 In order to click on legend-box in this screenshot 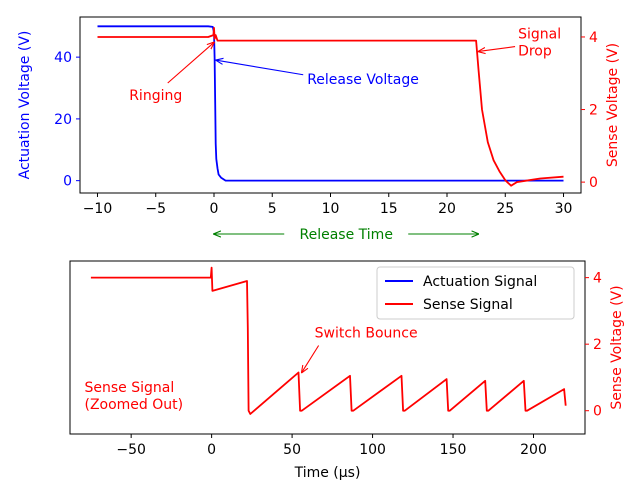, I will do `click(475, 293)`.